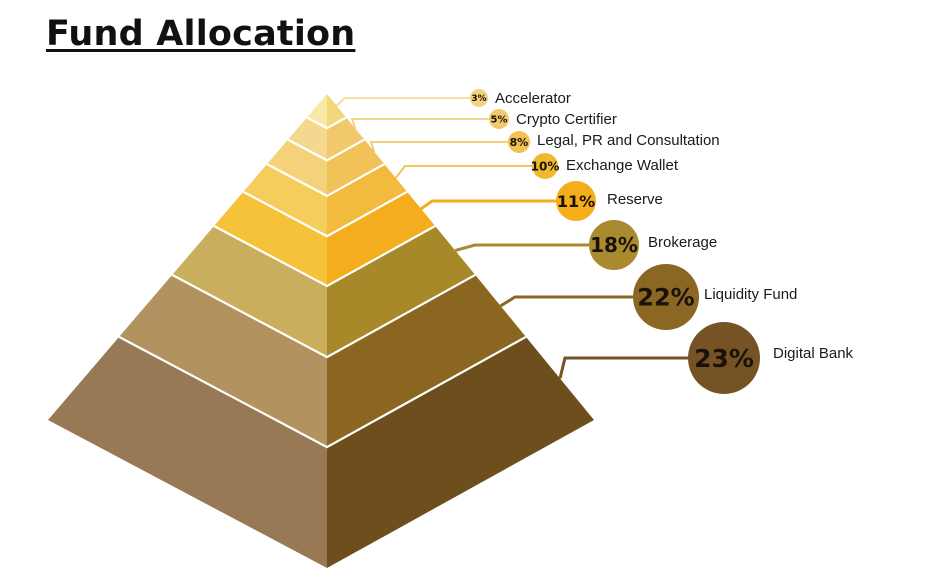  I want to click on percent-bubble-accelerator, so click(479, 98).